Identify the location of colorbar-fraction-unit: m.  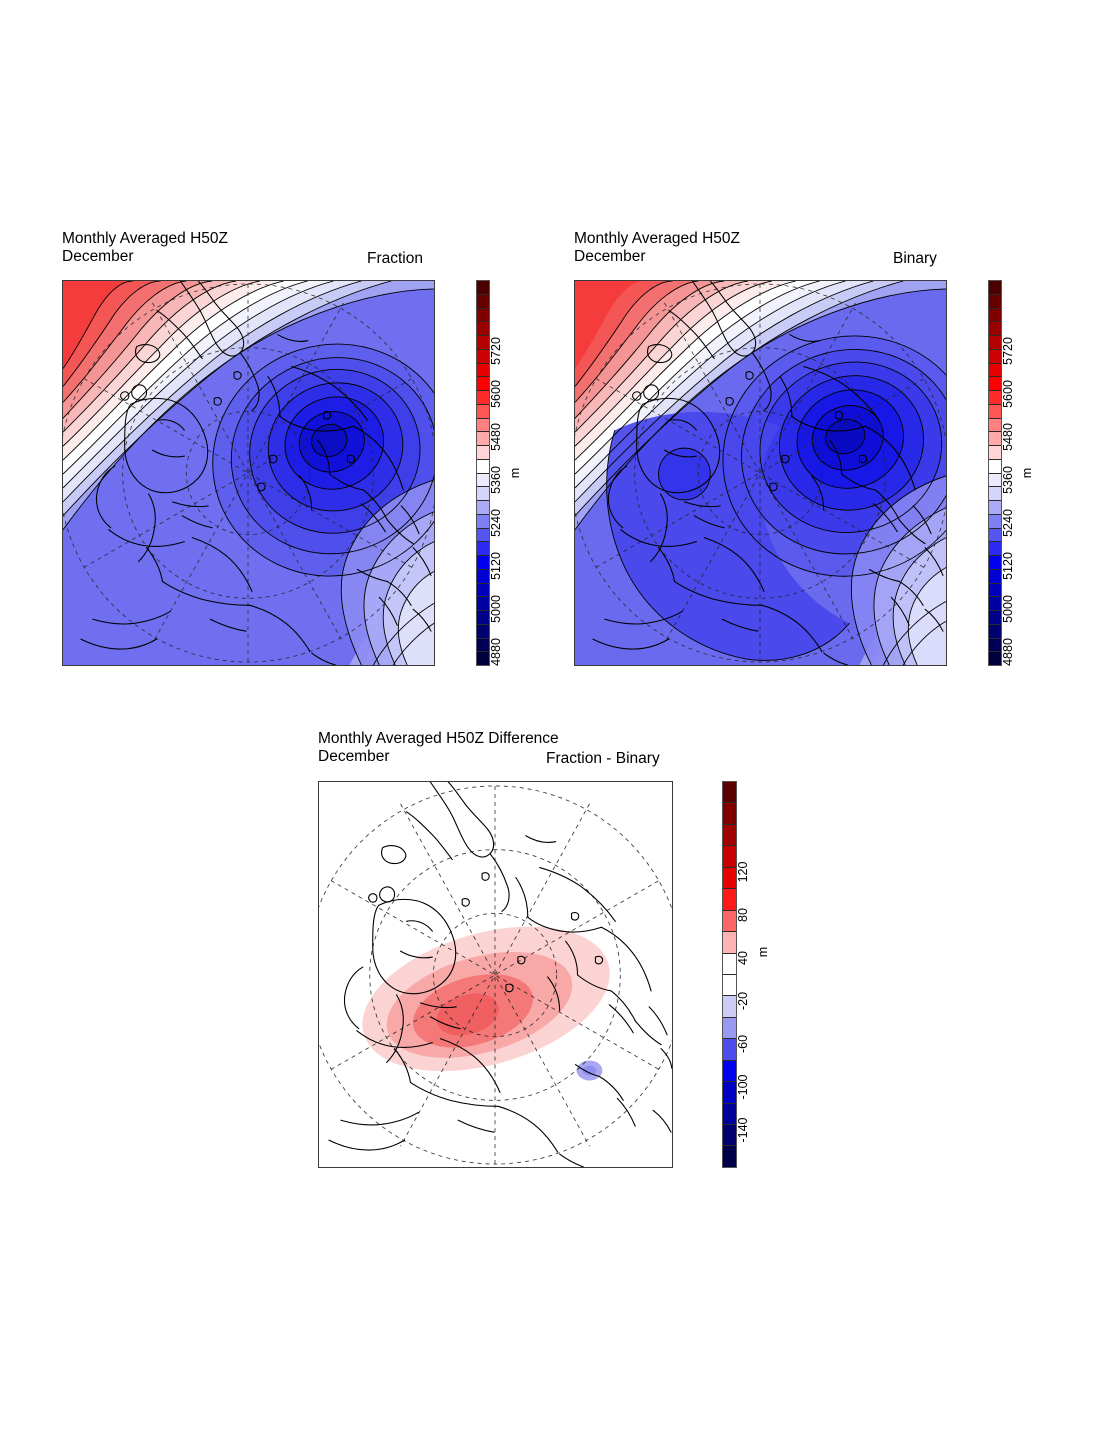
(515, 473).